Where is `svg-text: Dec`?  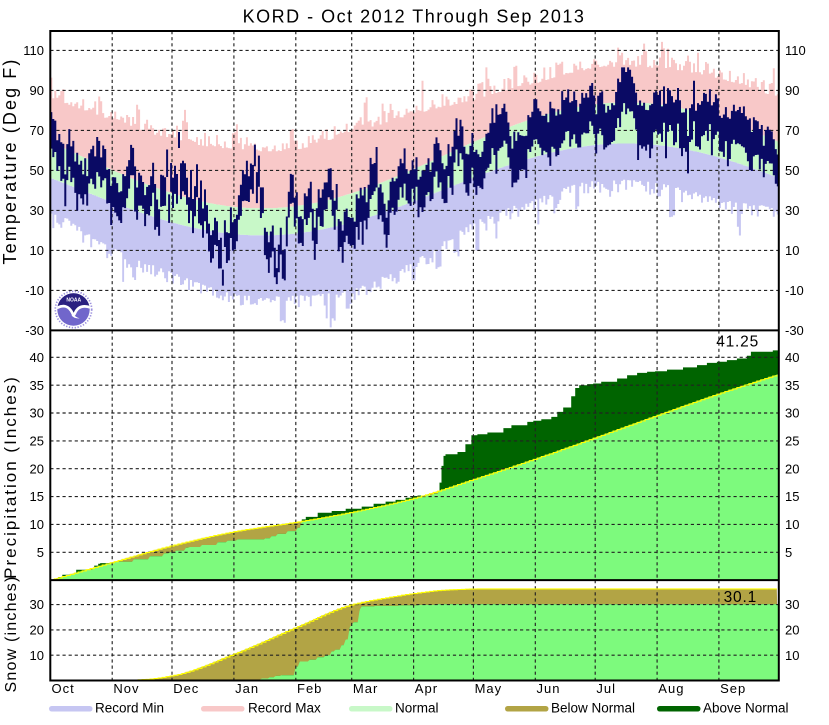 svg-text: Dec is located at coordinates (186, 688).